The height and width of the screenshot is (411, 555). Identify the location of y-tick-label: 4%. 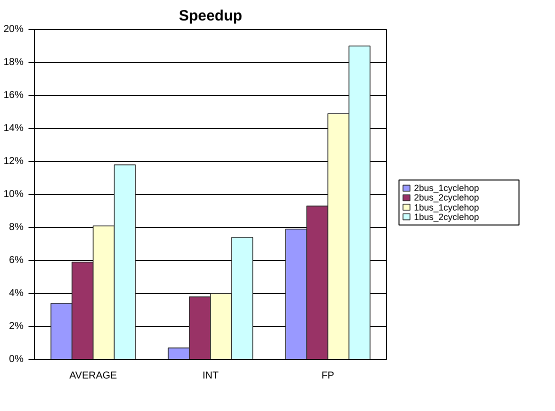
(16, 293).